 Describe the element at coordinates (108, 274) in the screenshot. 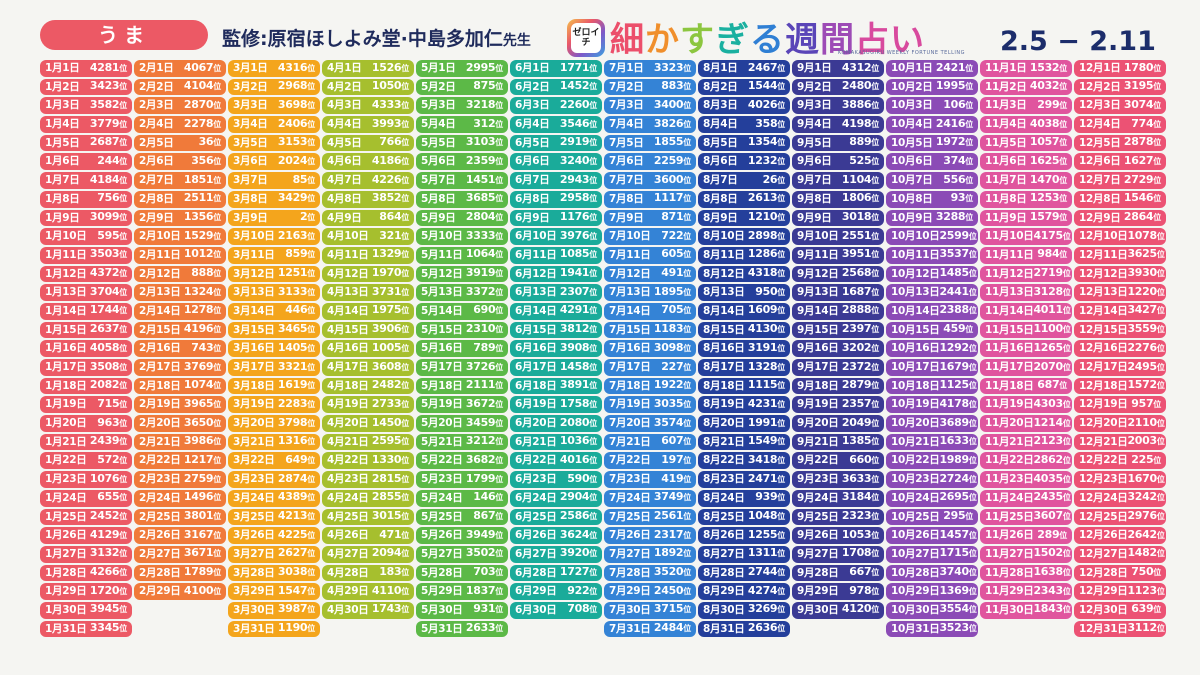

I see `rank-value: 4372位` at that location.